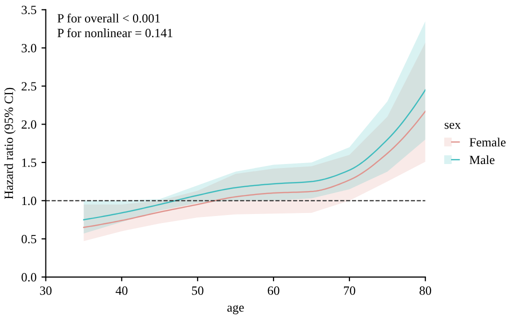  What do you see at coordinates (29, 10) in the screenshot?
I see `y-tick-label: 3.5` at bounding box center [29, 10].